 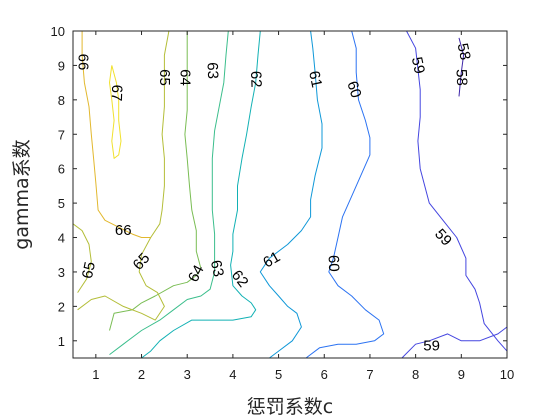 I want to click on x-tick-label: 5, so click(x=278, y=374).